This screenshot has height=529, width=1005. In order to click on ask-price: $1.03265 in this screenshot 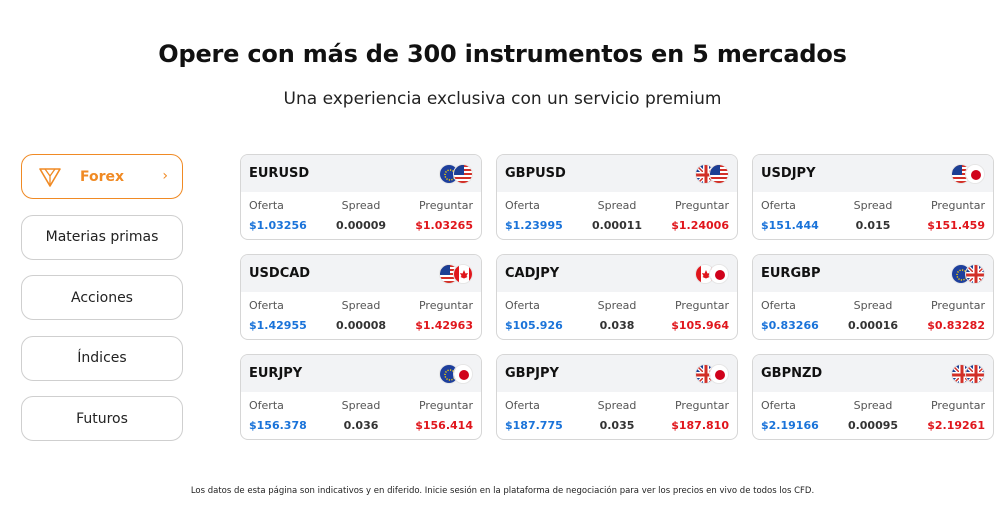, I will do `click(444, 225)`.